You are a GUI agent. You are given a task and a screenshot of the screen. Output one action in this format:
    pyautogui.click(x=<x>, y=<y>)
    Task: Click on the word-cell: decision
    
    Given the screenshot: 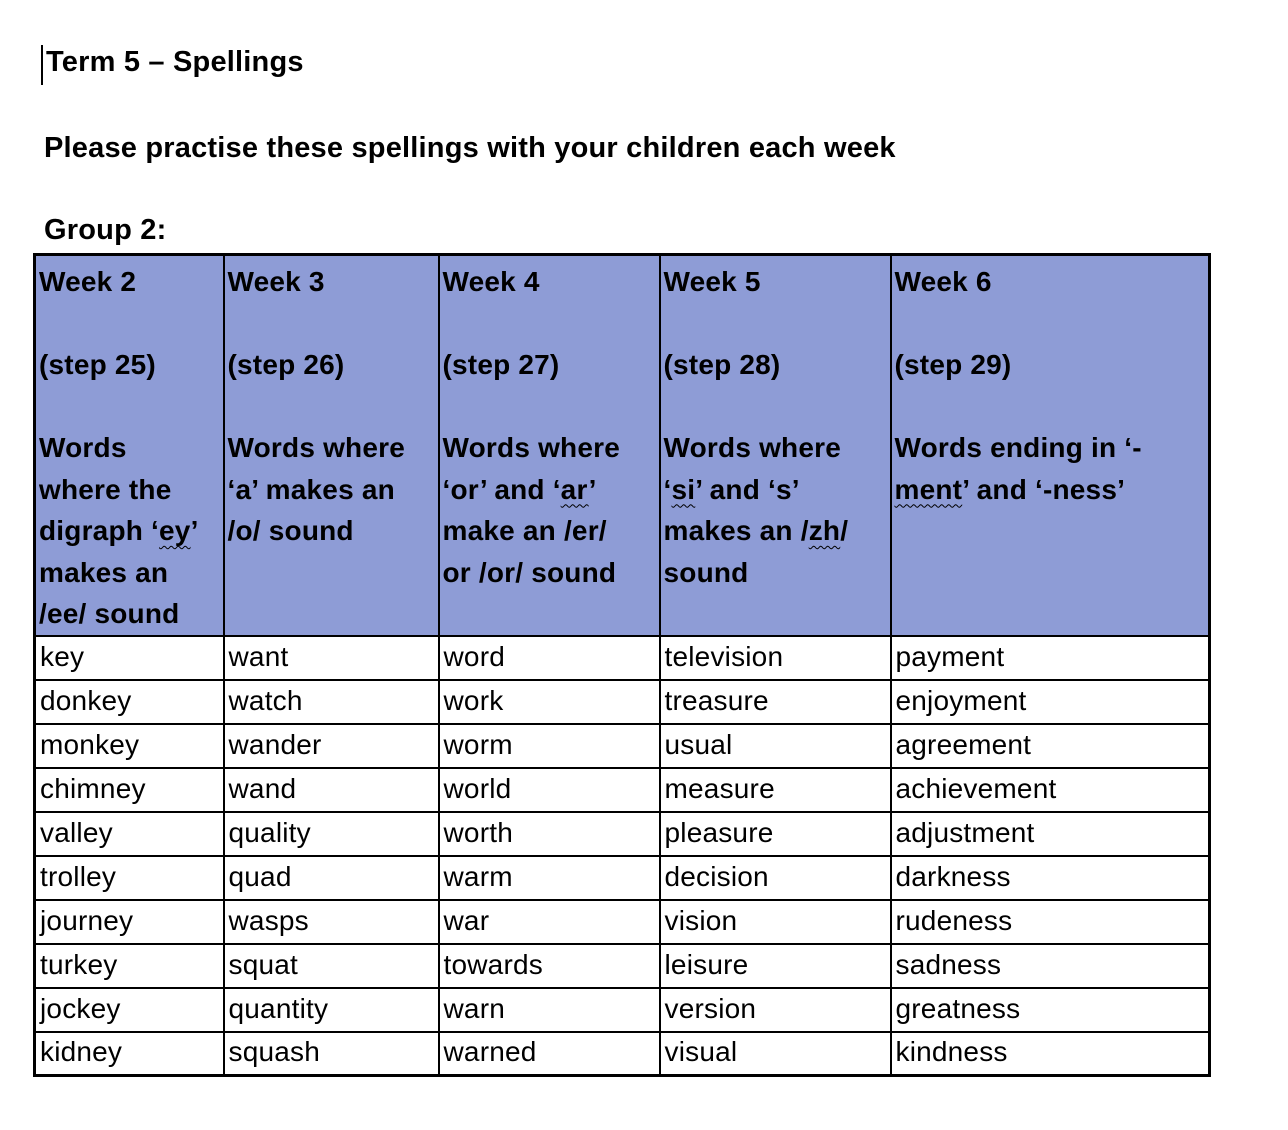 What is the action you would take?
    pyautogui.click(x=775, y=877)
    